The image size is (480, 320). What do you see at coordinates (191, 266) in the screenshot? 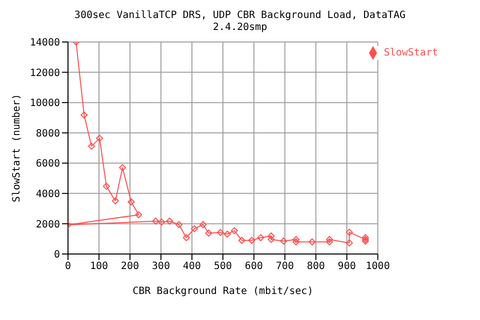
I see `x-tick-label: 400` at bounding box center [191, 266].